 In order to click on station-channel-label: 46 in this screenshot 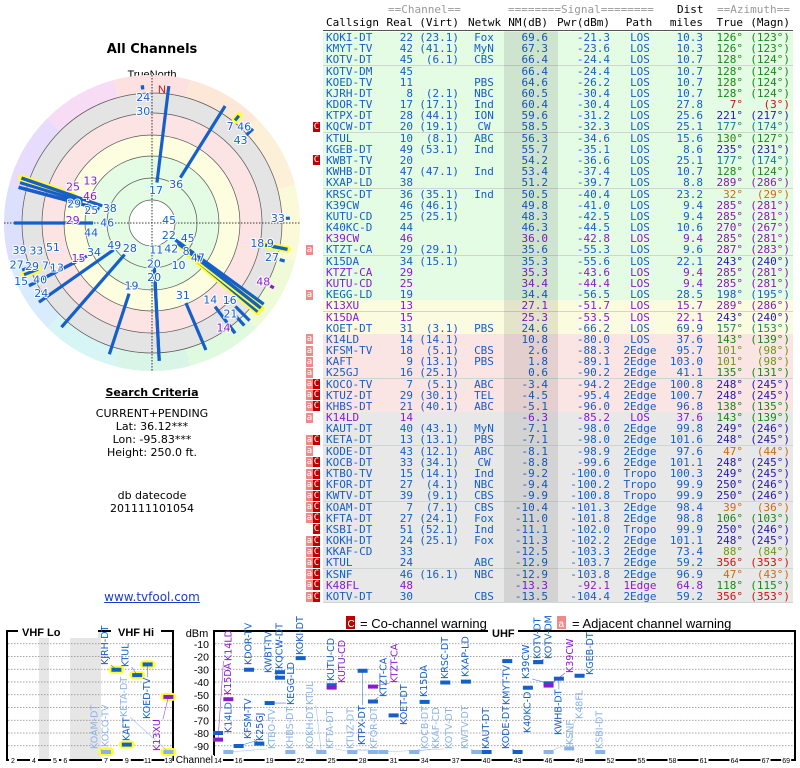, I will do `click(107, 222)`.